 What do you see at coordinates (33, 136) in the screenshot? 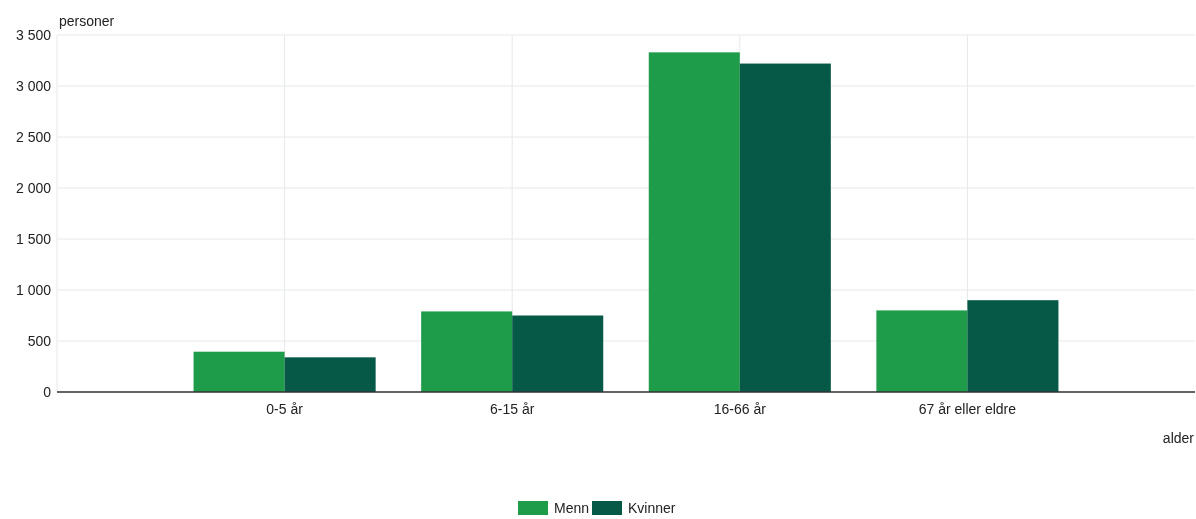
I see `y-tick-label: 2 500` at bounding box center [33, 136].